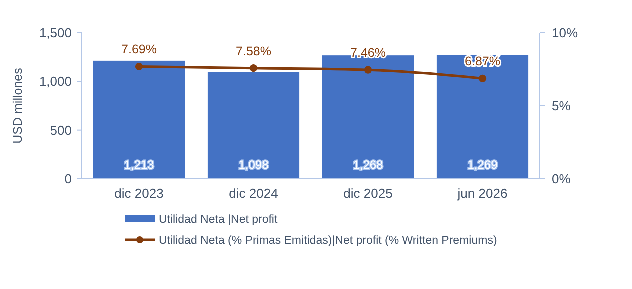  Describe the element at coordinates (55, 33) in the screenshot. I see `y-tick-label: 1,500` at that location.